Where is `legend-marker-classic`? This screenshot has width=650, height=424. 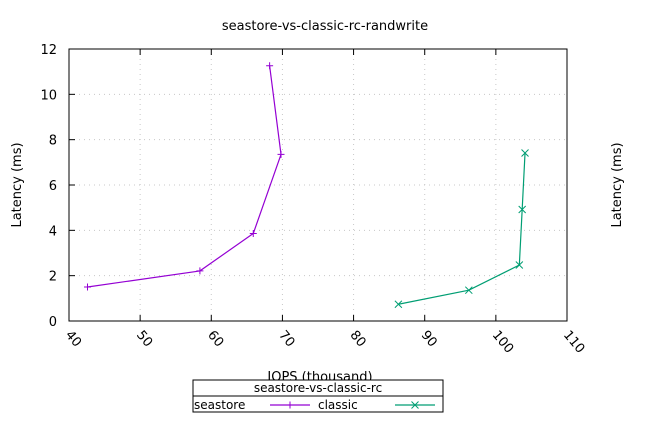 legend-marker-classic is located at coordinates (415, 405).